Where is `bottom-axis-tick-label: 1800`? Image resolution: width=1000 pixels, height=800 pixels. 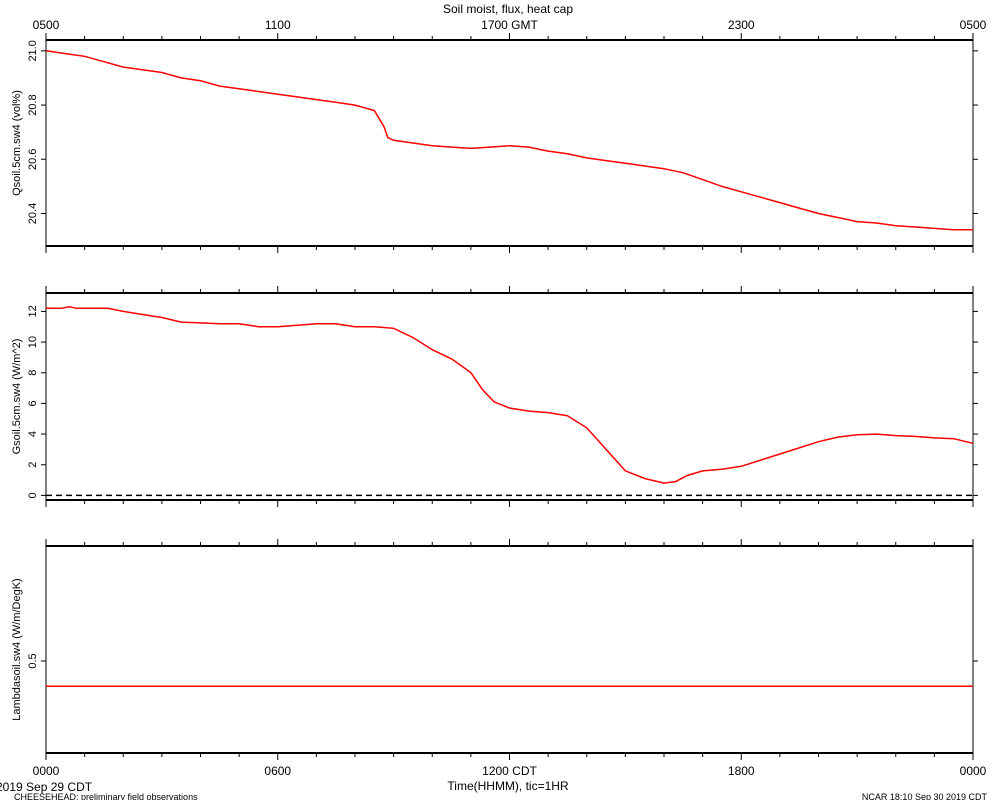
bottom-axis-tick-label: 1800 is located at coordinates (741, 771).